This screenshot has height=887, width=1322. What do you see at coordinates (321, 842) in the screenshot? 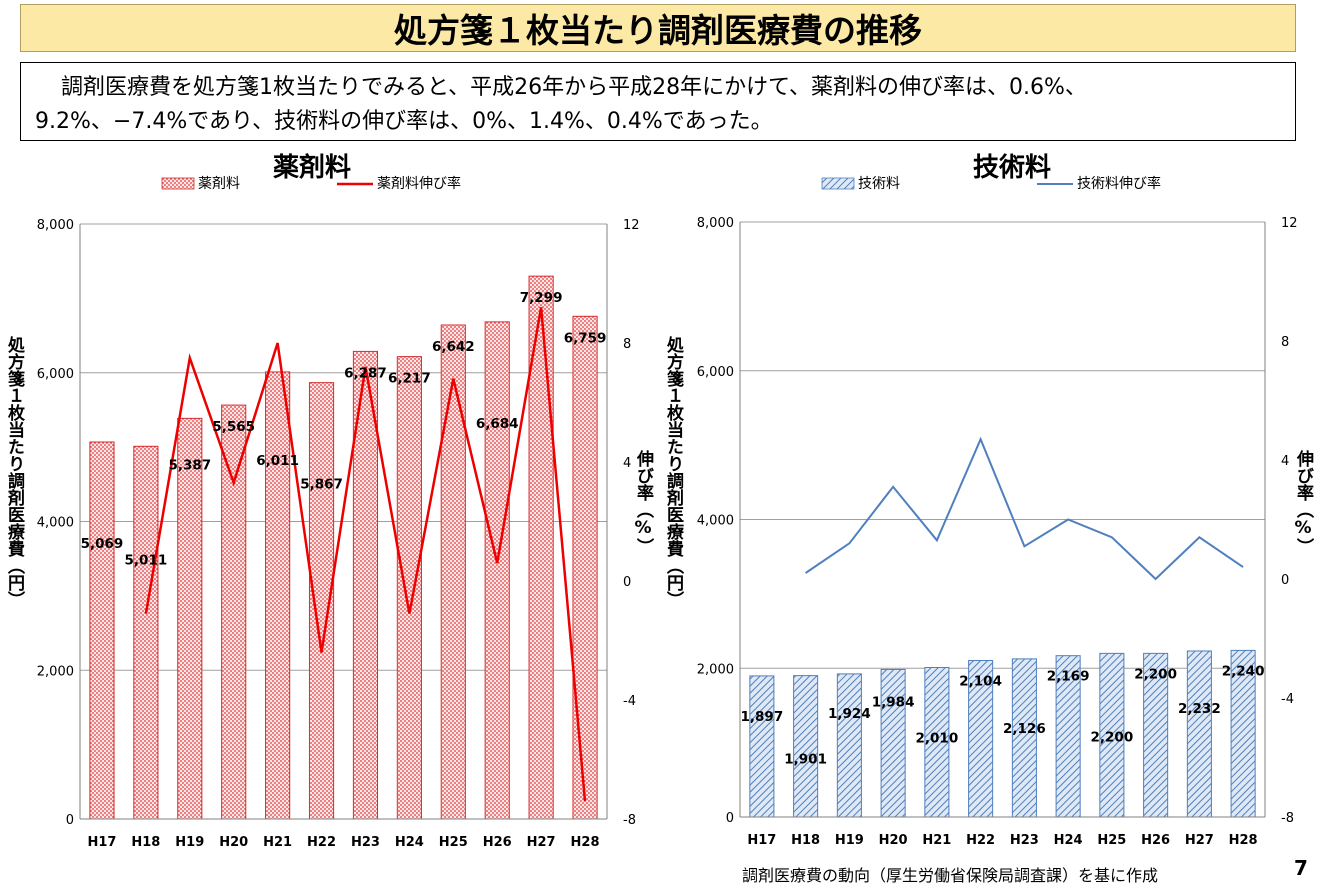
I see `drug-x-tick-label: H22` at bounding box center [321, 842].